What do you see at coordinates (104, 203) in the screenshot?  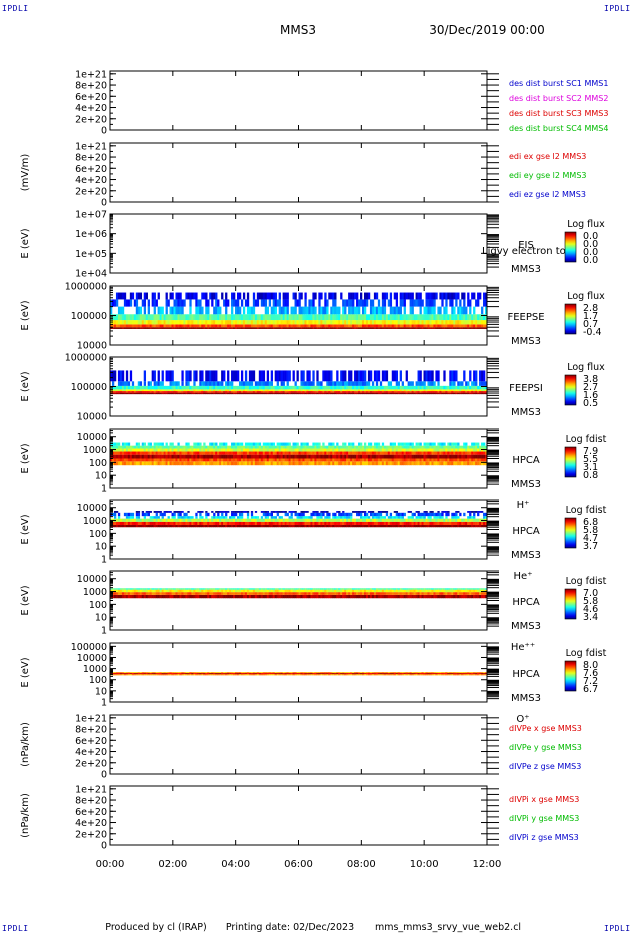 I see `y-tick-label: 0` at bounding box center [104, 203].